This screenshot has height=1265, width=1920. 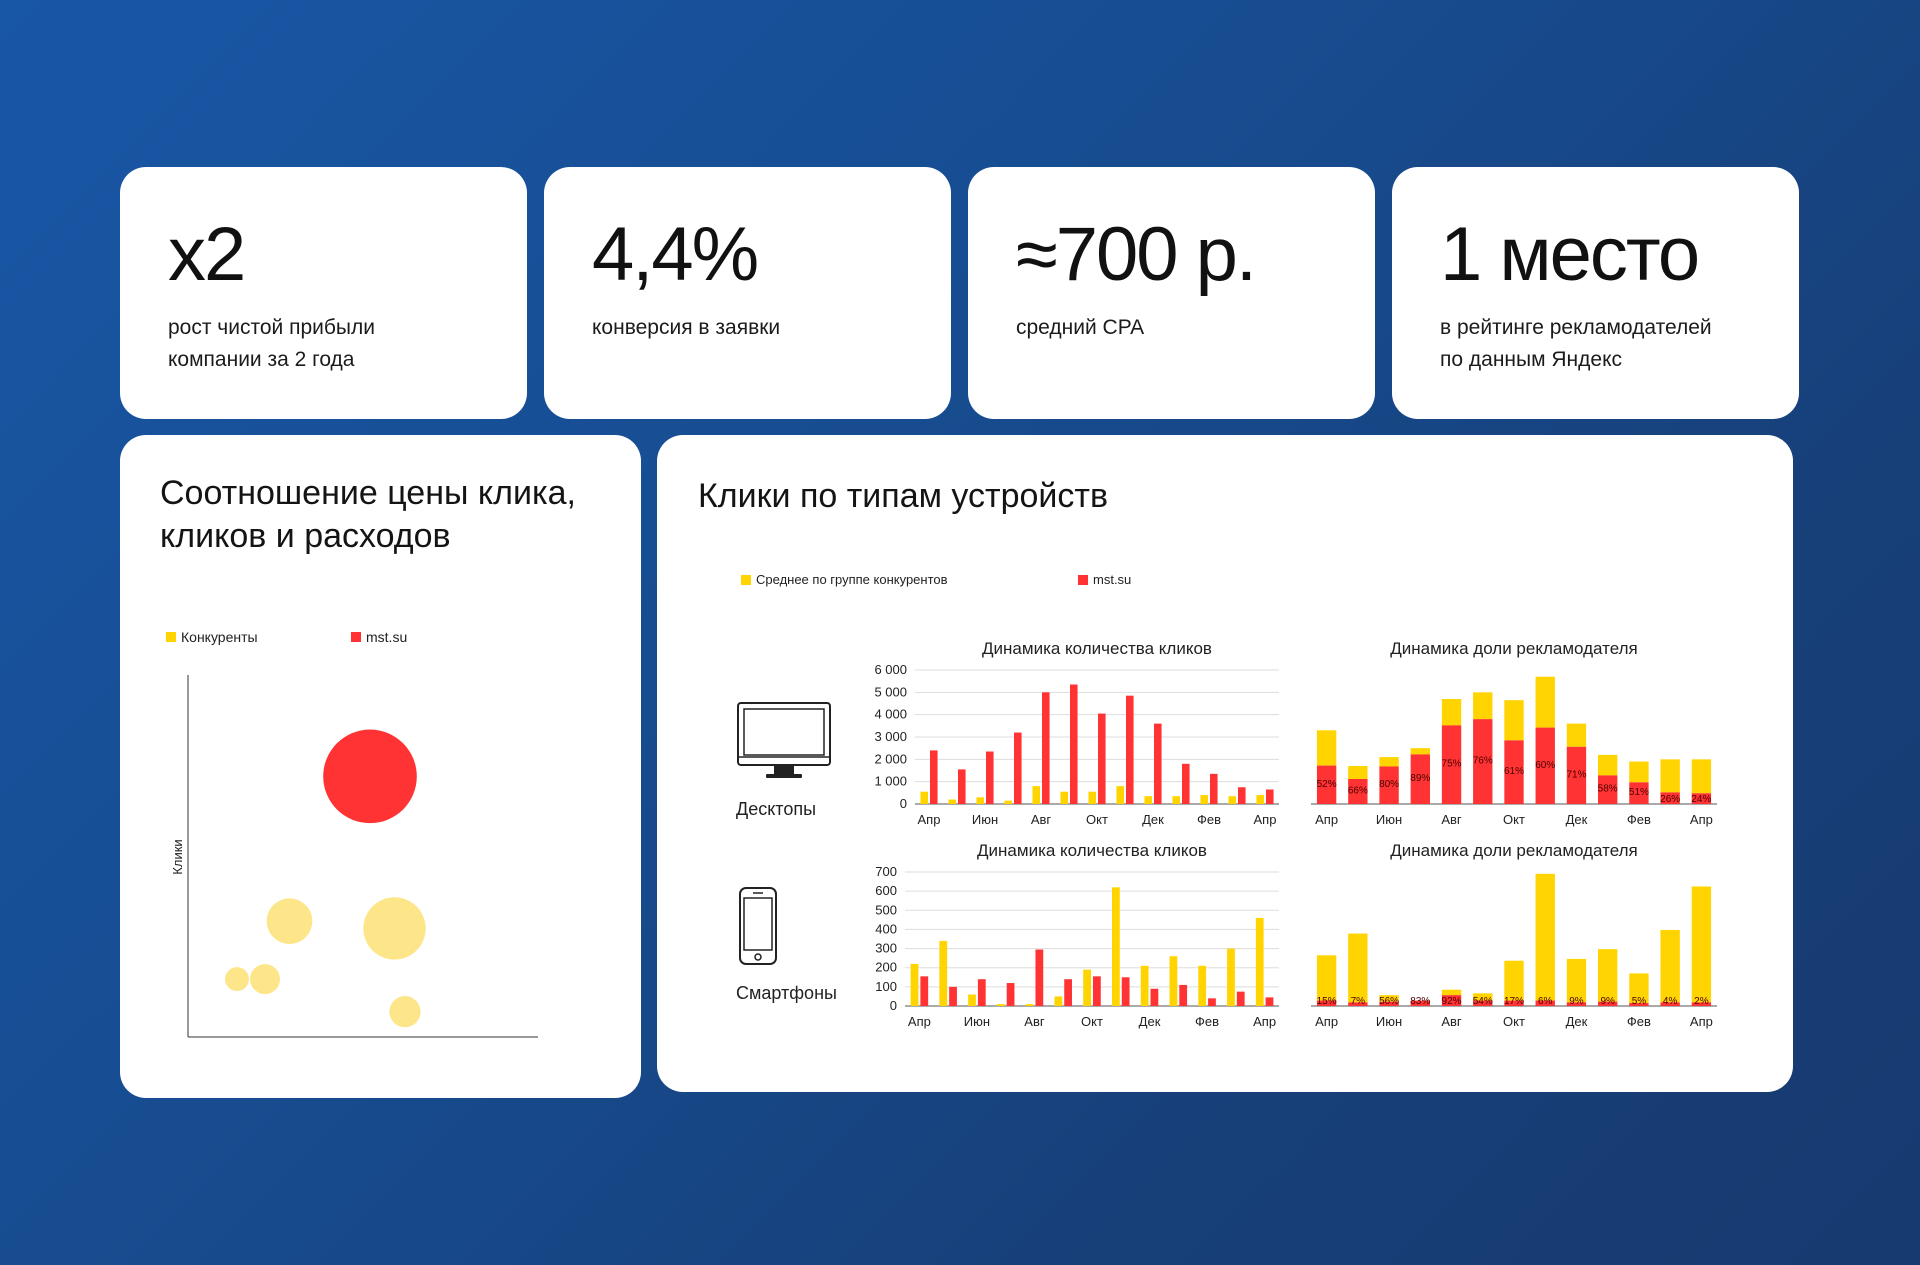 I want to click on metric-description: рост чистой прибыли компании за 2 года, so click(x=271, y=344).